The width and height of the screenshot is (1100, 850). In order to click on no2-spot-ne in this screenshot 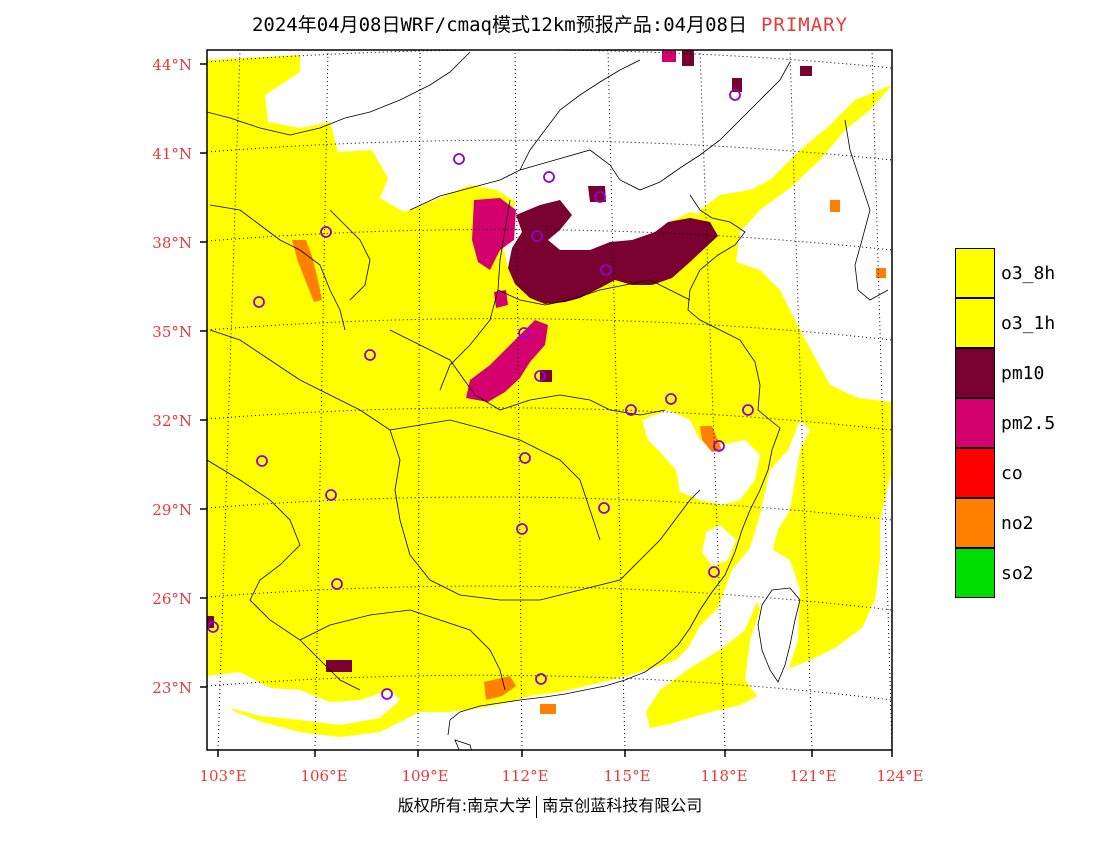, I will do `click(835, 206)`.